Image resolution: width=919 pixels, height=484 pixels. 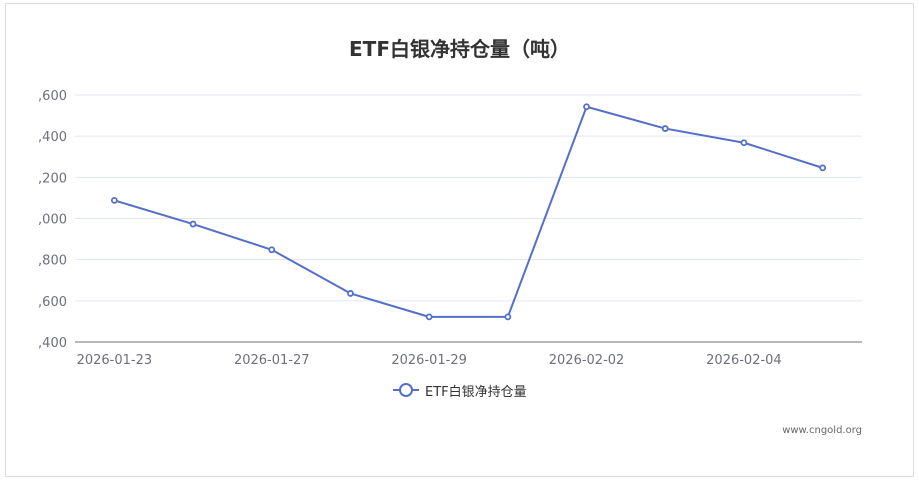 I want to click on legend: ETF白银净持仓量, so click(x=460, y=390).